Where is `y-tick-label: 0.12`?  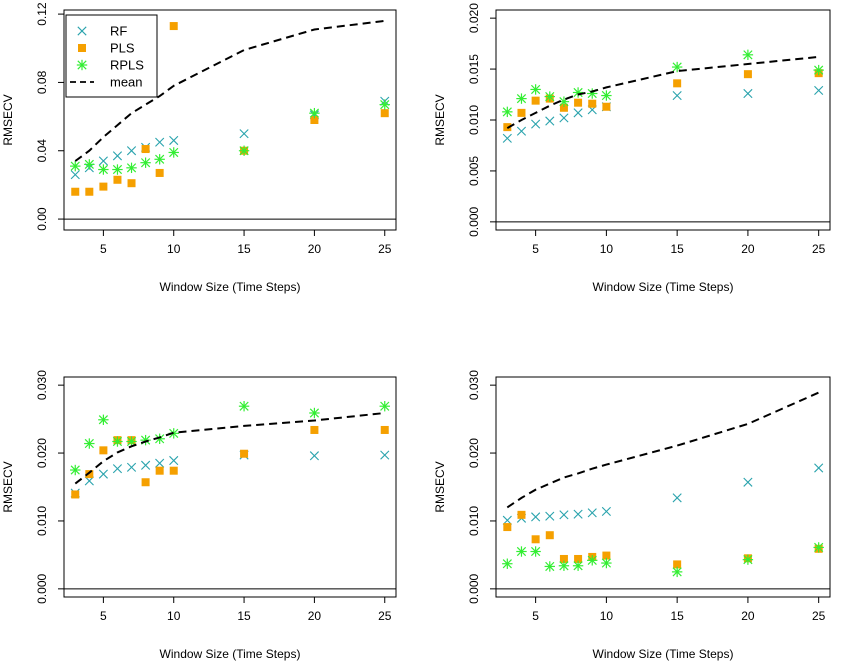 y-tick-label: 0.12 is located at coordinates (42, 14).